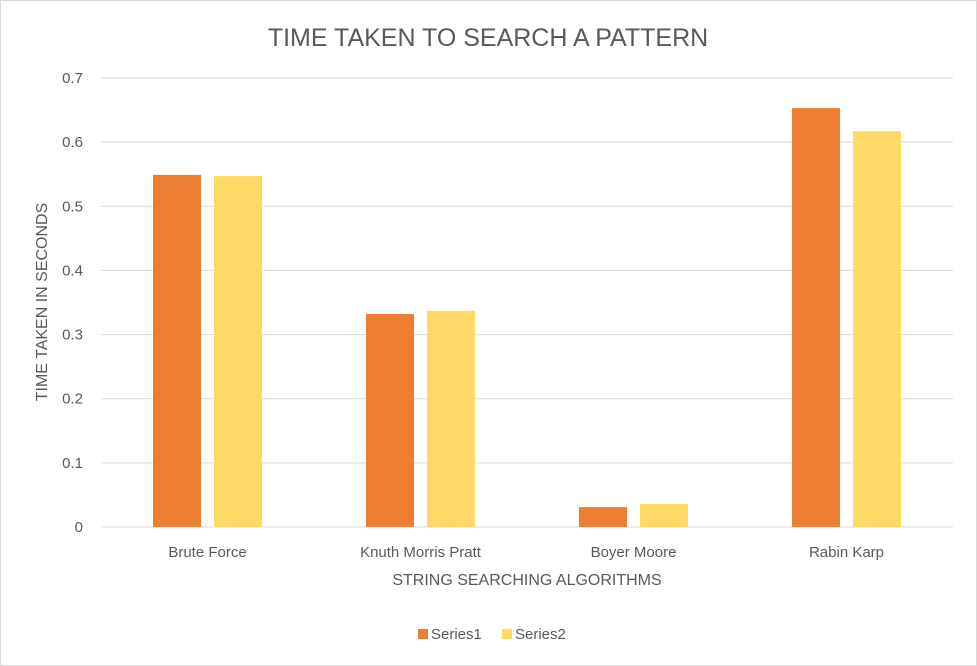 Image resolution: width=977 pixels, height=666 pixels. I want to click on y-tick-label: 0.1, so click(72, 463).